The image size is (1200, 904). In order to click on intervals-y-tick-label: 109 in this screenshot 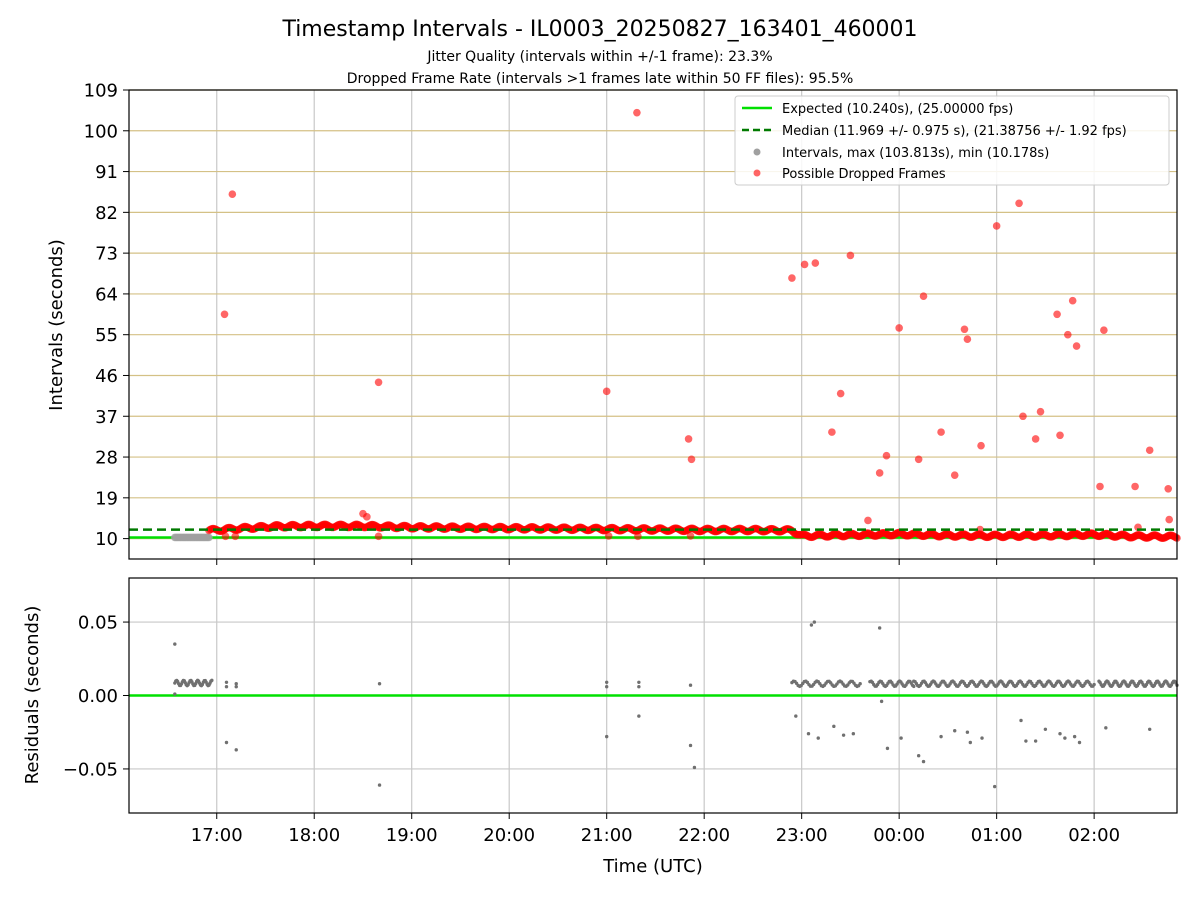, I will do `click(101, 91)`.